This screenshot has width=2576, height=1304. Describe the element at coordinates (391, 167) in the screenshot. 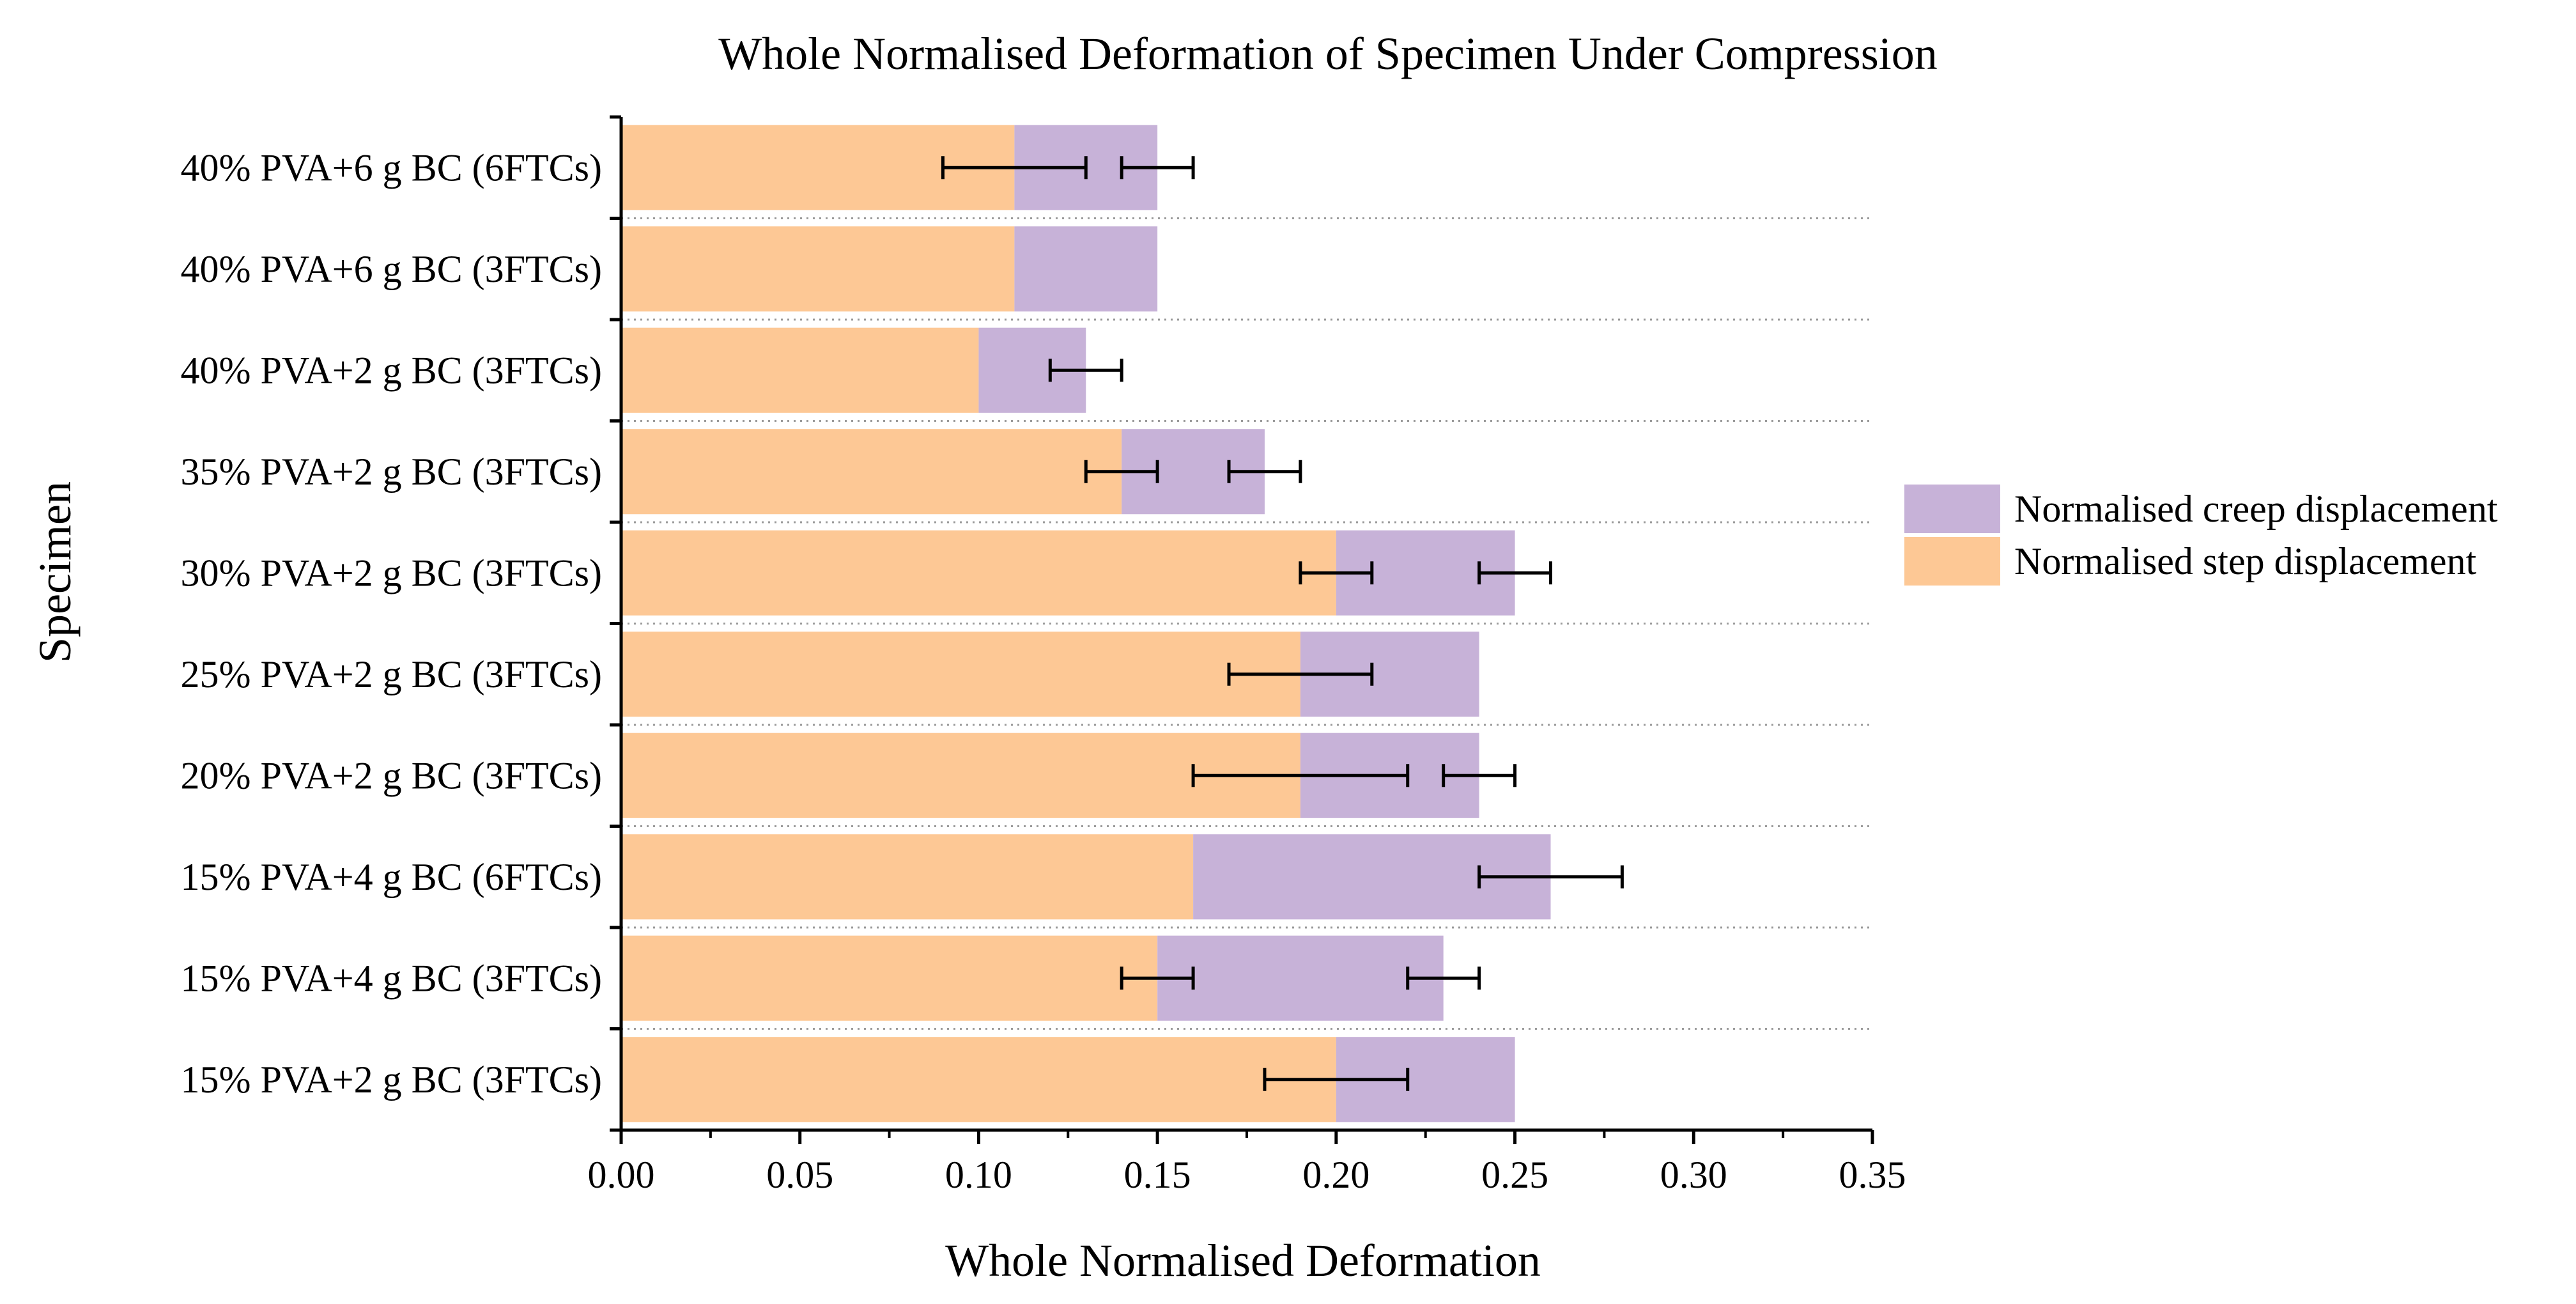

I see `category-label: 40% PVA+6 g BC (6FTCs)` at that location.